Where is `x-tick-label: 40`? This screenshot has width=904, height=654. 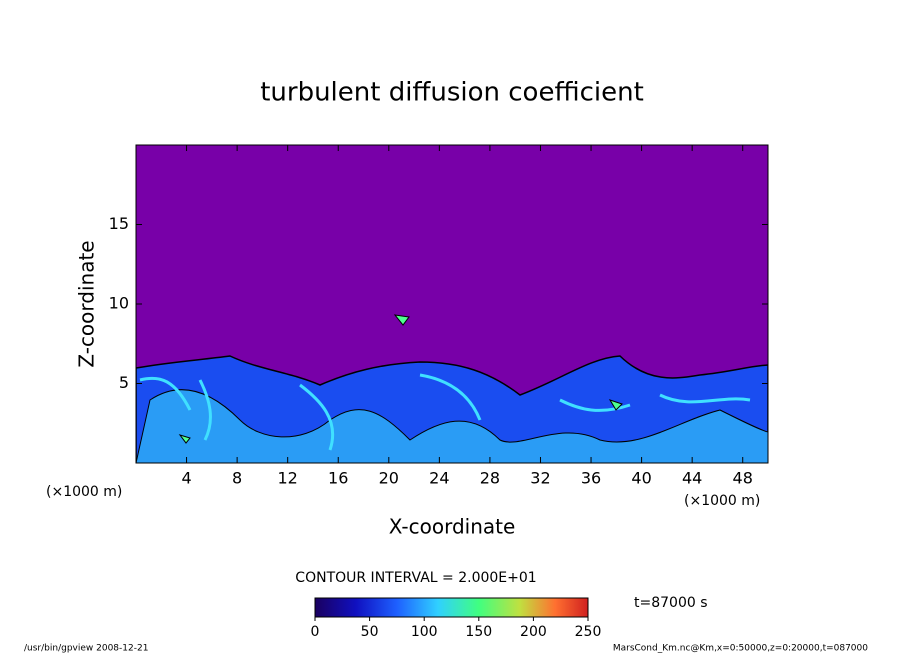
x-tick-label: 40 is located at coordinates (641, 478).